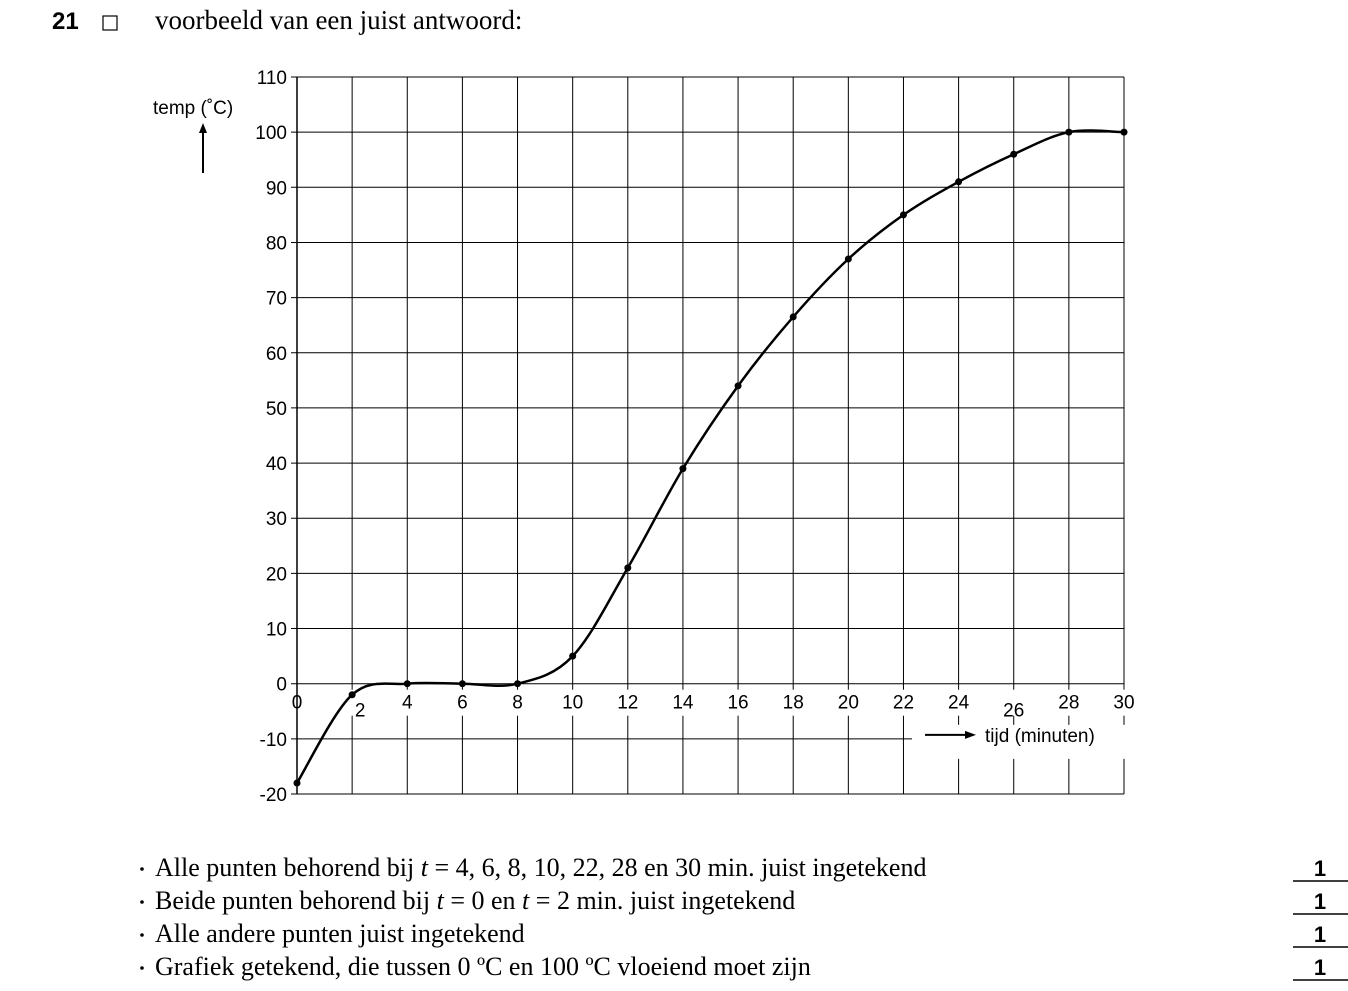 Image resolution: width=1348 pixels, height=991 pixels. I want to click on question-number: 21, so click(65, 21).